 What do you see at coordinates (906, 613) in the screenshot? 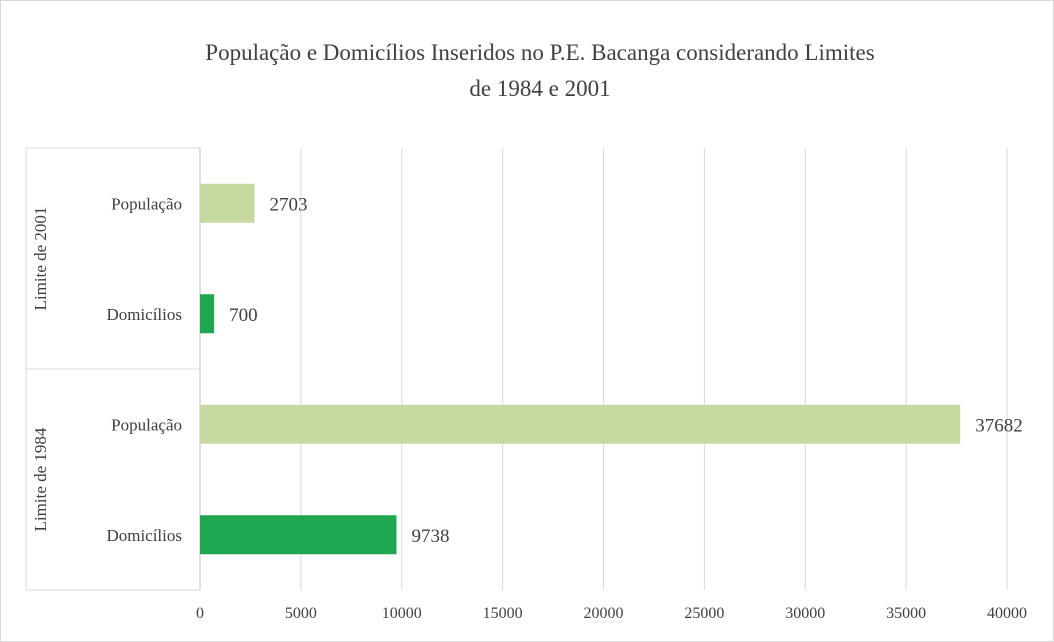
I see `x-tick-label: 35000` at bounding box center [906, 613].